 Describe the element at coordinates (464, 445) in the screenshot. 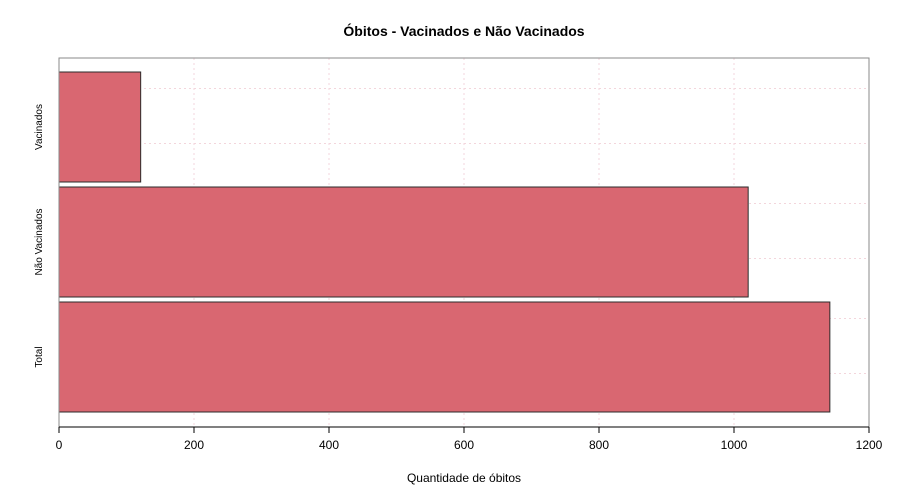

I see `x-tick-label-3: 600` at that location.